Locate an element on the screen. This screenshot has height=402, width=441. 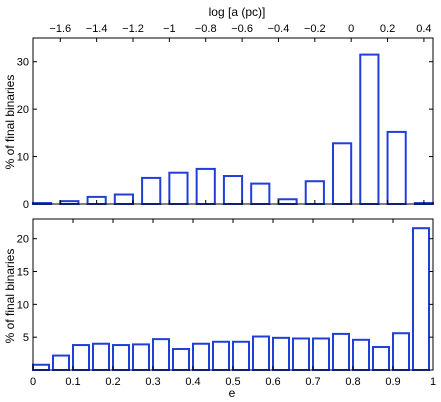
top-panel-ylabel: % of final binaries is located at coordinates (10, 122).